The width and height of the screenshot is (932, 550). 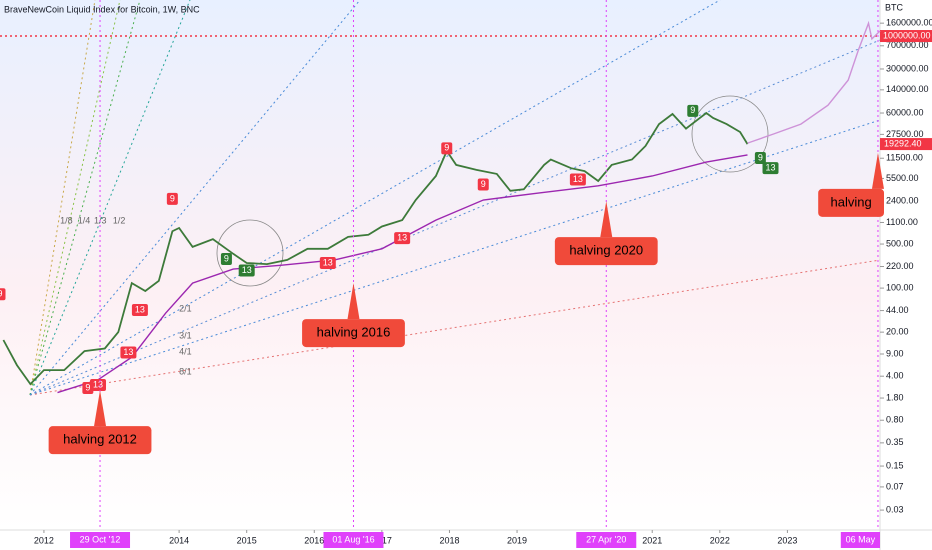 I want to click on halving-callout: halving 2020, so click(x=606, y=233).